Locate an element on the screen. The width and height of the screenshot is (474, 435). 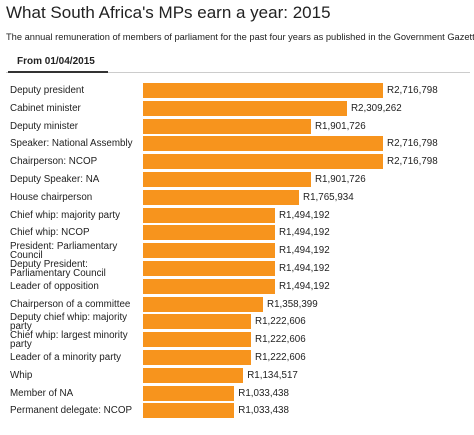
tab-divider is located at coordinates (238, 72).